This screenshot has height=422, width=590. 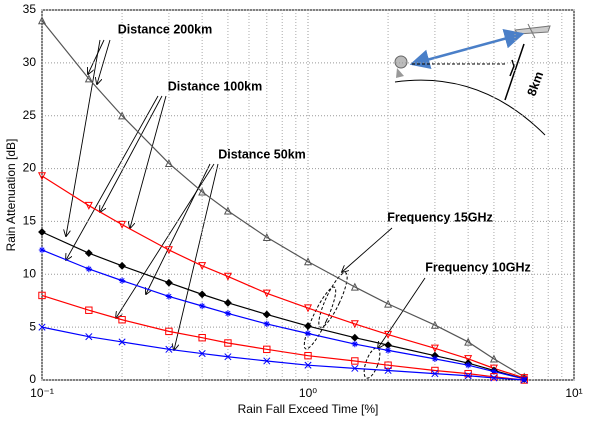 I want to click on annotation: Frequency 15GHz, so click(x=440, y=217).